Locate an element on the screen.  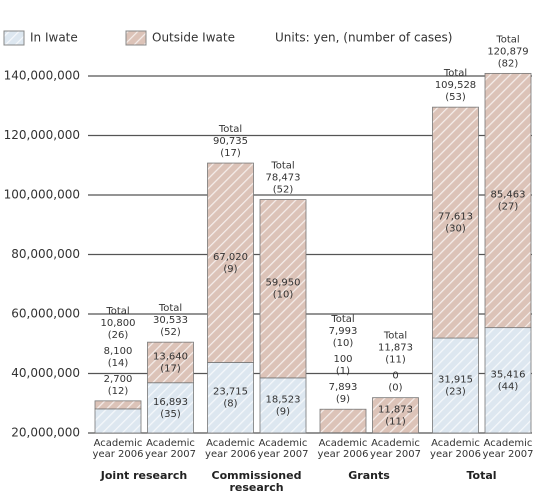
total-label: 120,879 is located at coordinates (507, 51).